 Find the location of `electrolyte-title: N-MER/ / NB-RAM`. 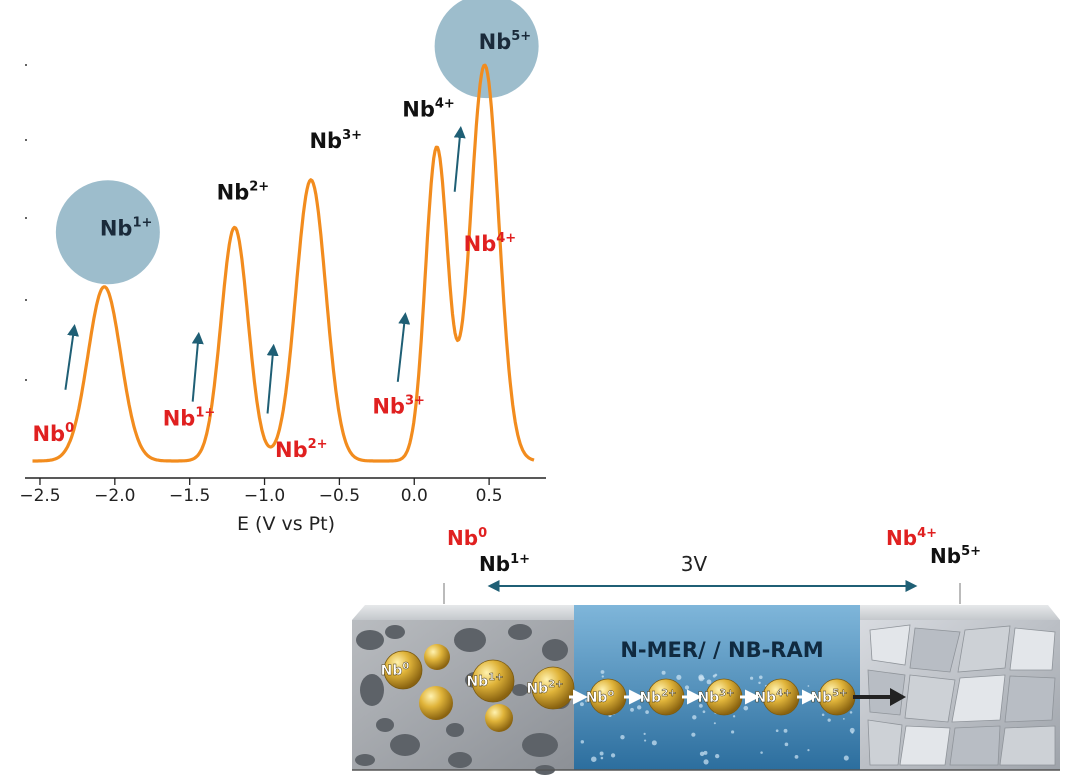

electrolyte-title: N-MER/ / NB-RAM is located at coordinates (721, 650).